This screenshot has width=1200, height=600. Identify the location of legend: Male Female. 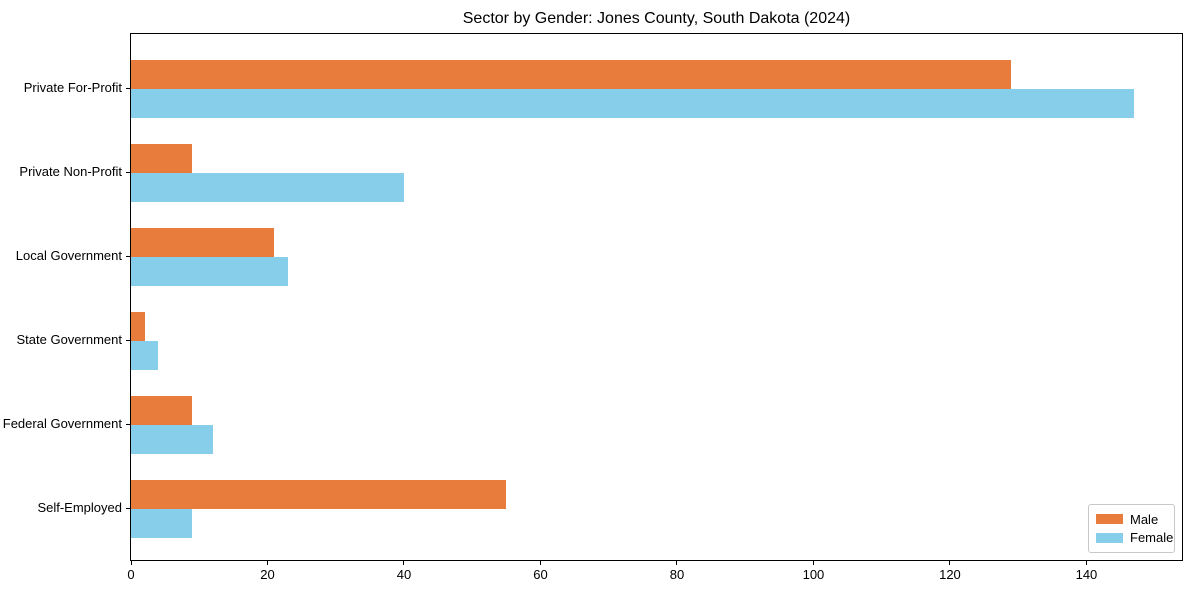
(1131, 528).